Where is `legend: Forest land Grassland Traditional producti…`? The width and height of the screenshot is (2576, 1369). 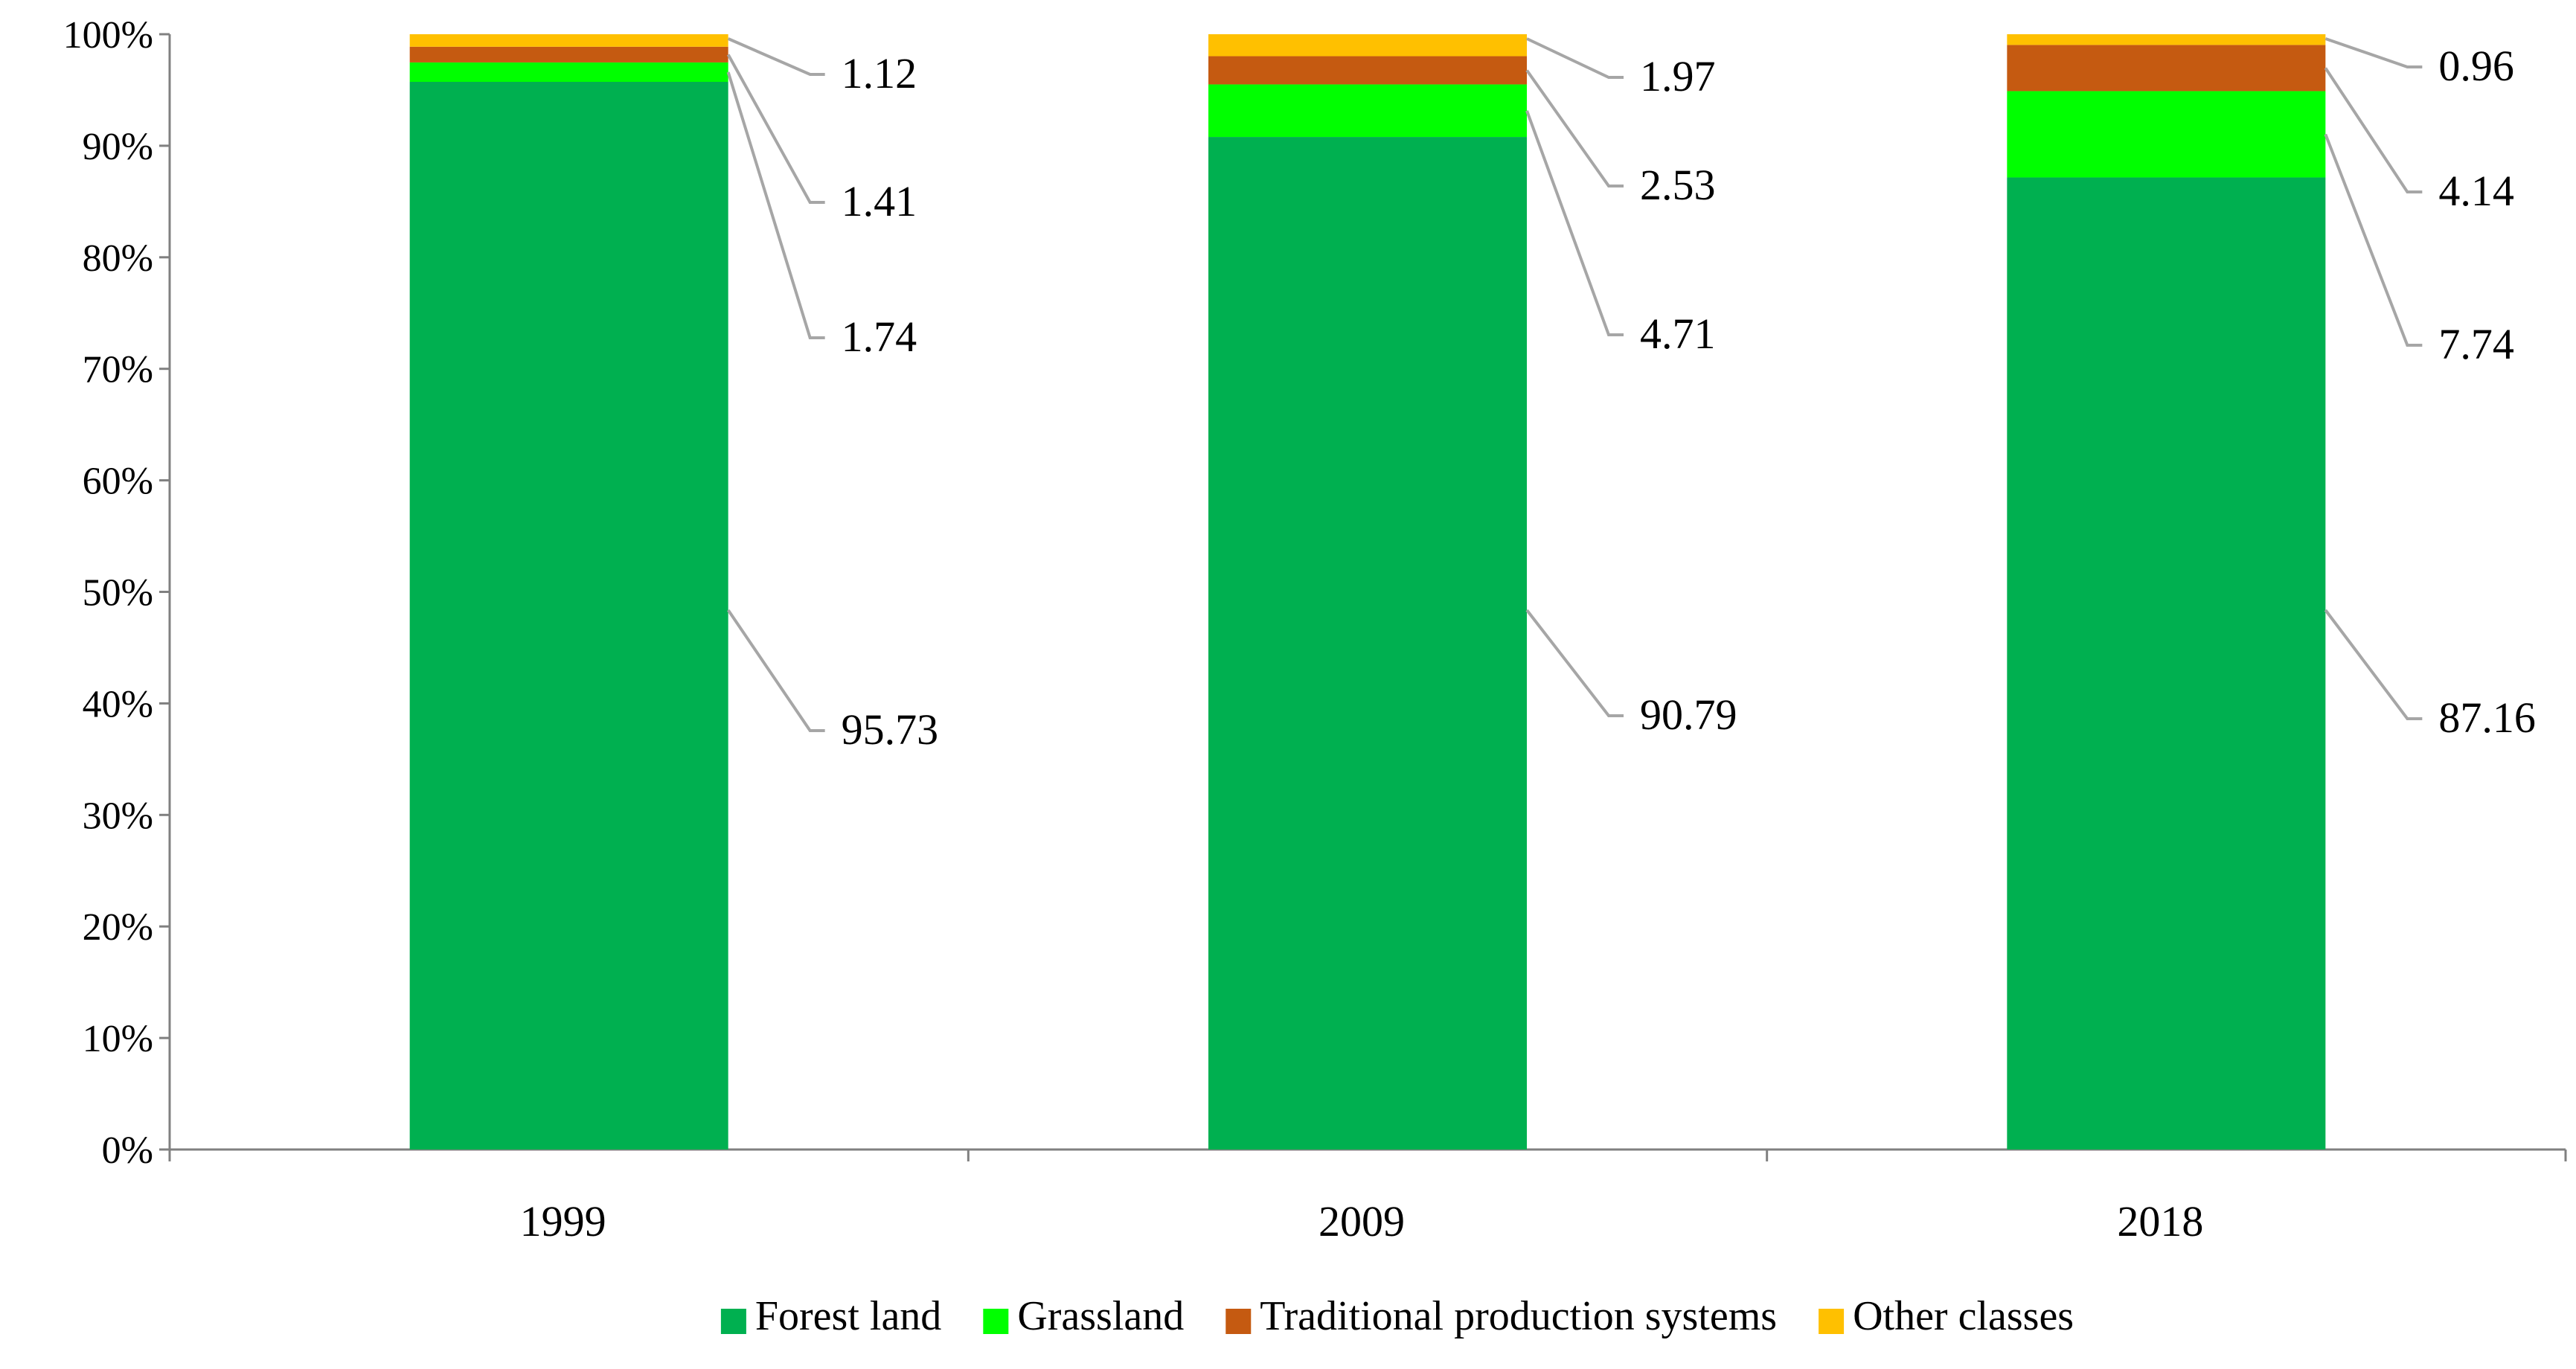
legend: Forest land Grassland Traditional producti… is located at coordinates (1397, 1316).